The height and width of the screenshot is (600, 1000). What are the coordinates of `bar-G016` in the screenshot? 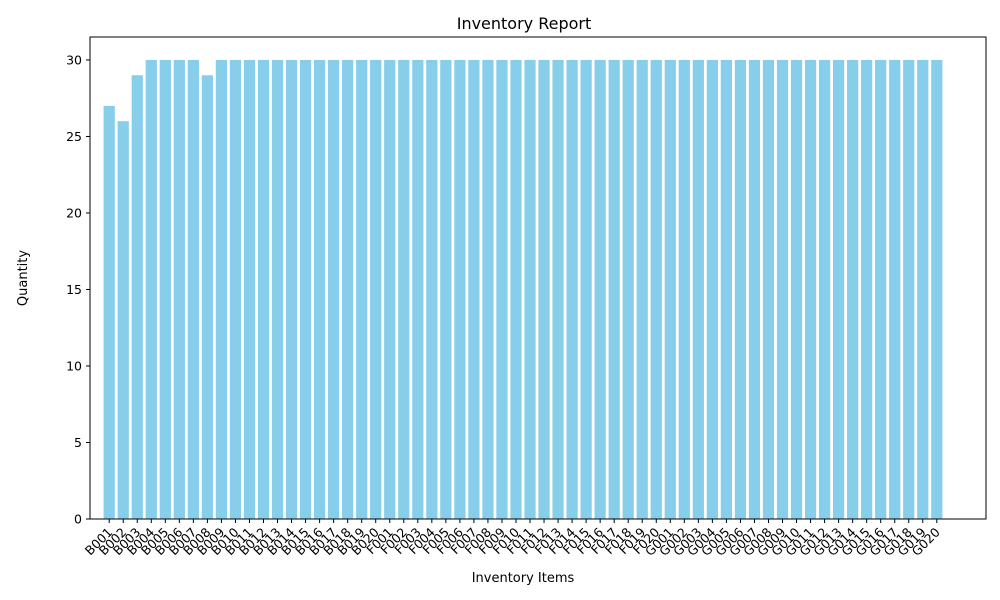 It's located at (881, 289).